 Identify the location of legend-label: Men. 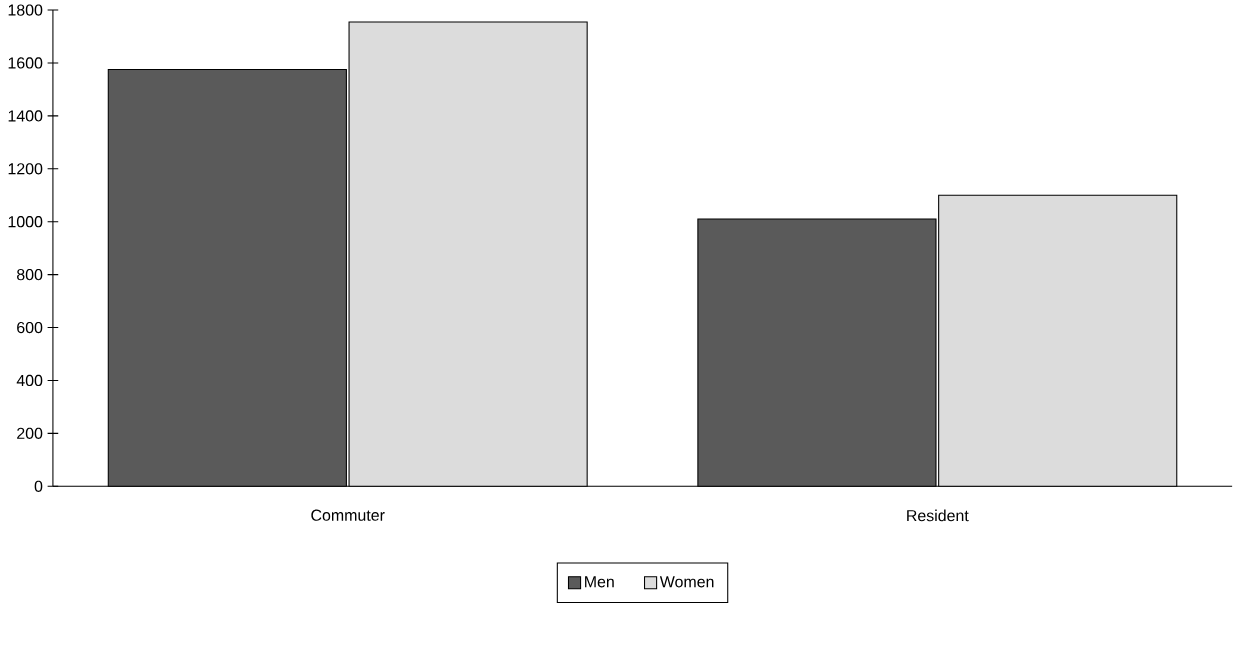
(599, 582).